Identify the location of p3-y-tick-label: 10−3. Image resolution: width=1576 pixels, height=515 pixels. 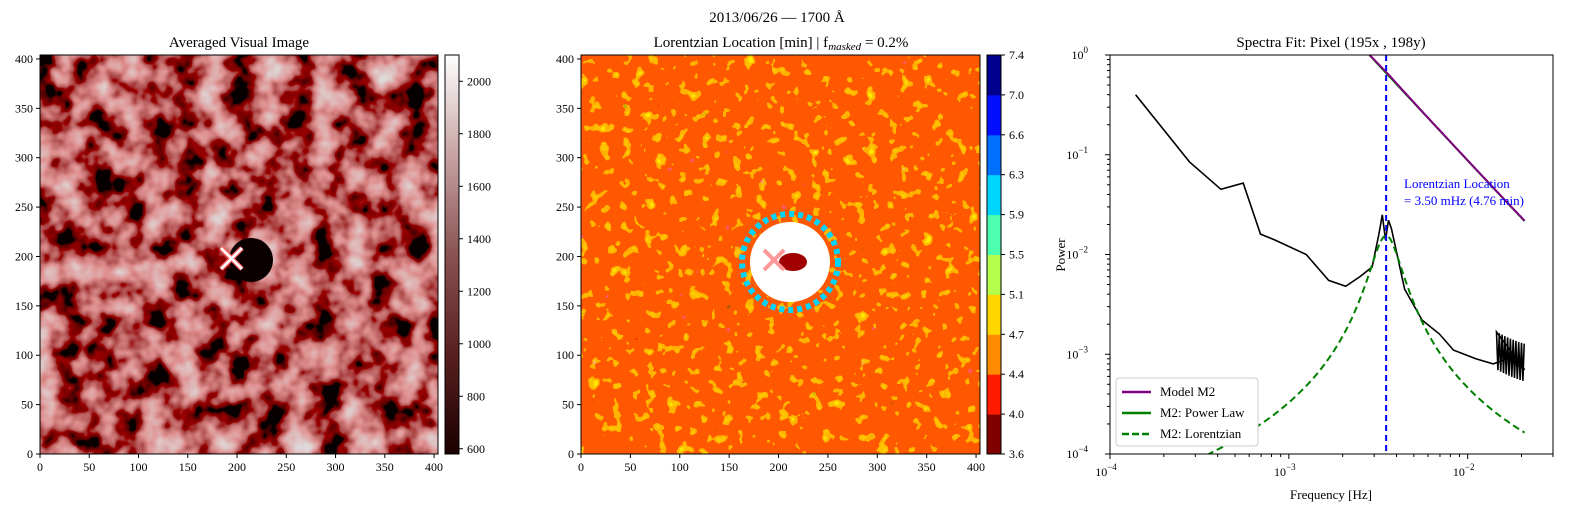
(1077, 352).